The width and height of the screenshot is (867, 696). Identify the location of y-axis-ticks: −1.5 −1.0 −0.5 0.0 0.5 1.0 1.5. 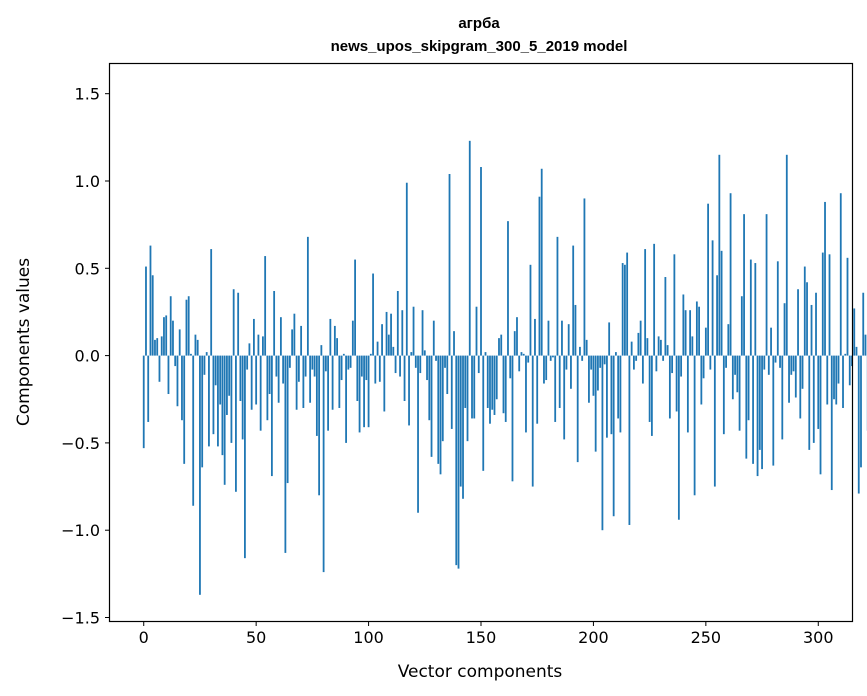
(85, 356).